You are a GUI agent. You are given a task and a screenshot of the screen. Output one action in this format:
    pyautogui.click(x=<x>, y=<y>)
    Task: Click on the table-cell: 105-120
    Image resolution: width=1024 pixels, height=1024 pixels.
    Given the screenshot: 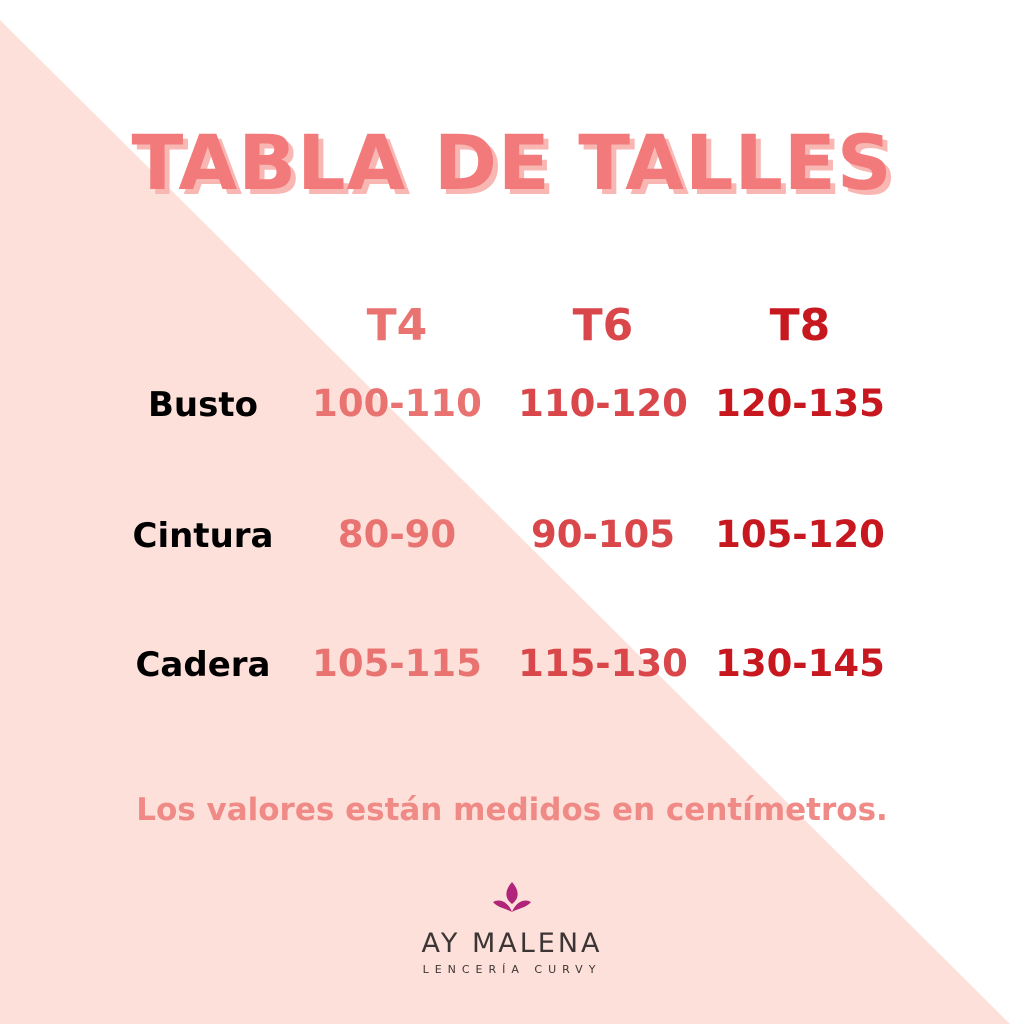 What is the action you would take?
    pyautogui.click(x=800, y=534)
    